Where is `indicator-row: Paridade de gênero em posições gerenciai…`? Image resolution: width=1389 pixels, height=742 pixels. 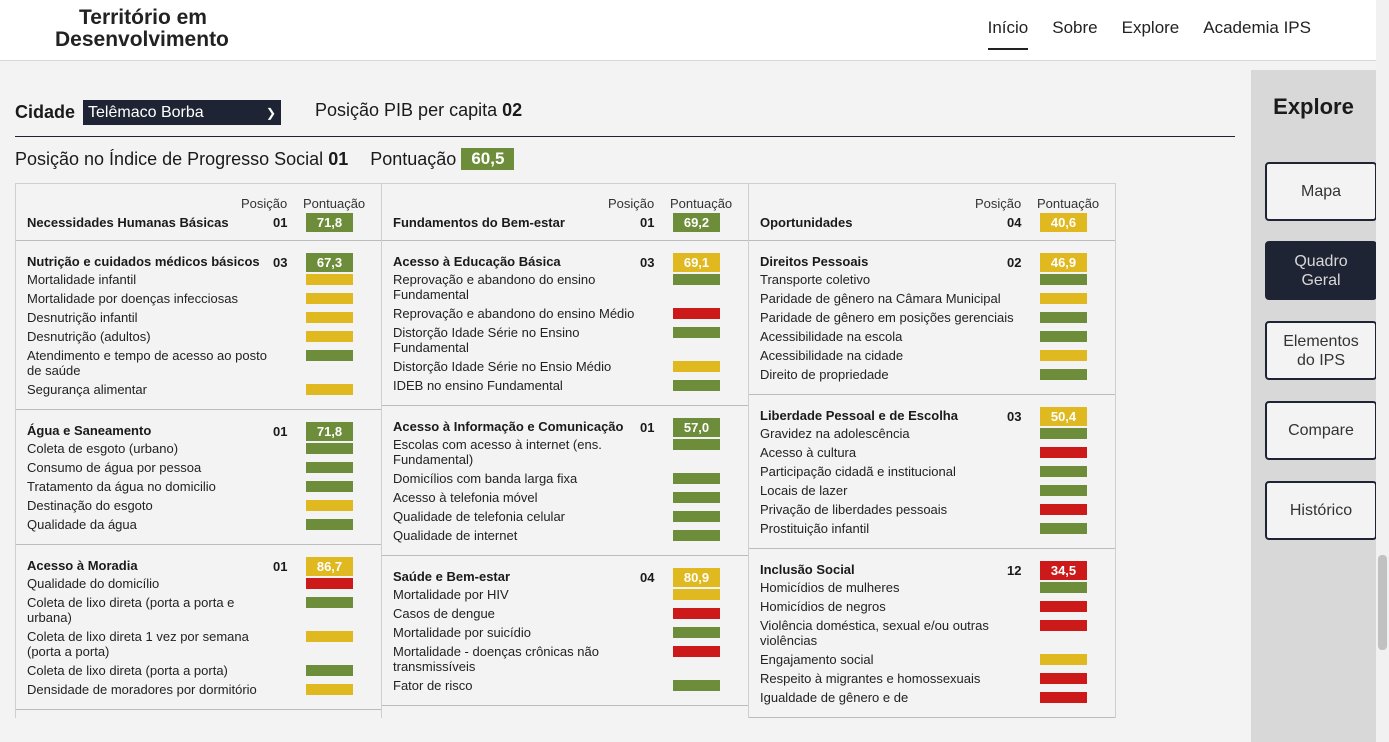 indicator-row: Paridade de gênero em posições gerenciai… is located at coordinates (923, 317).